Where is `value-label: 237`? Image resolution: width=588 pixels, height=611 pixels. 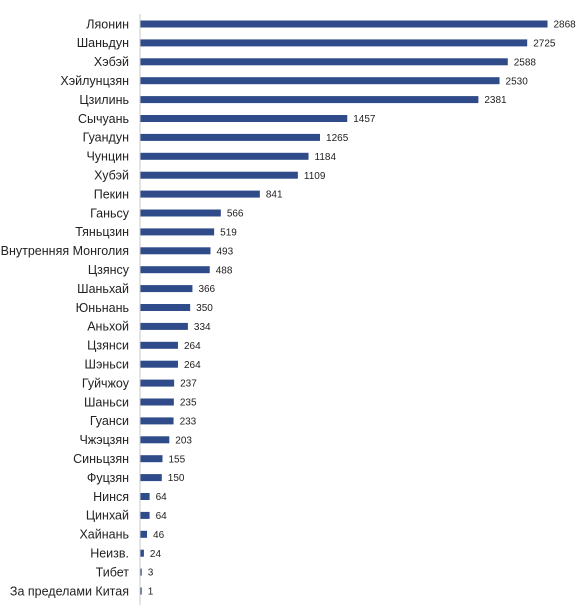
value-label: 237 is located at coordinates (188, 384).